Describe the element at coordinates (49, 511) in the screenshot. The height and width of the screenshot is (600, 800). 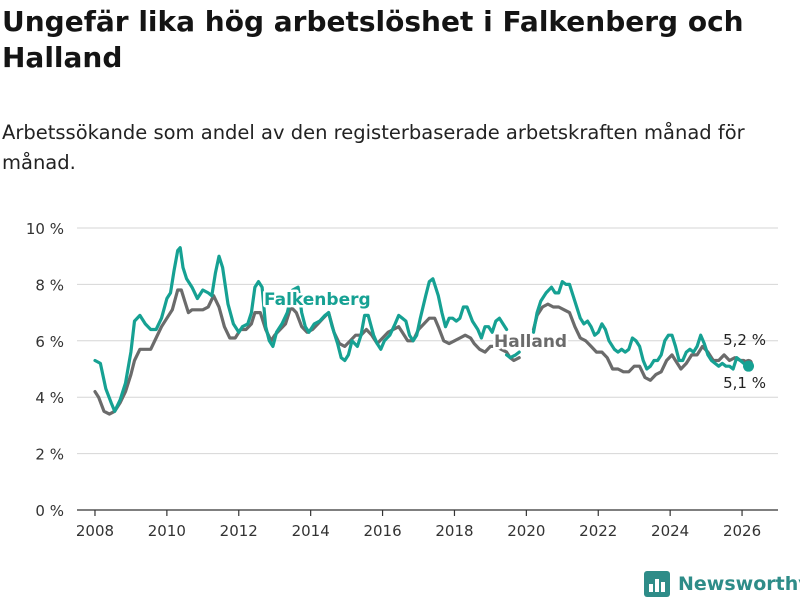
I see `y-tick-label: 0 %` at that location.